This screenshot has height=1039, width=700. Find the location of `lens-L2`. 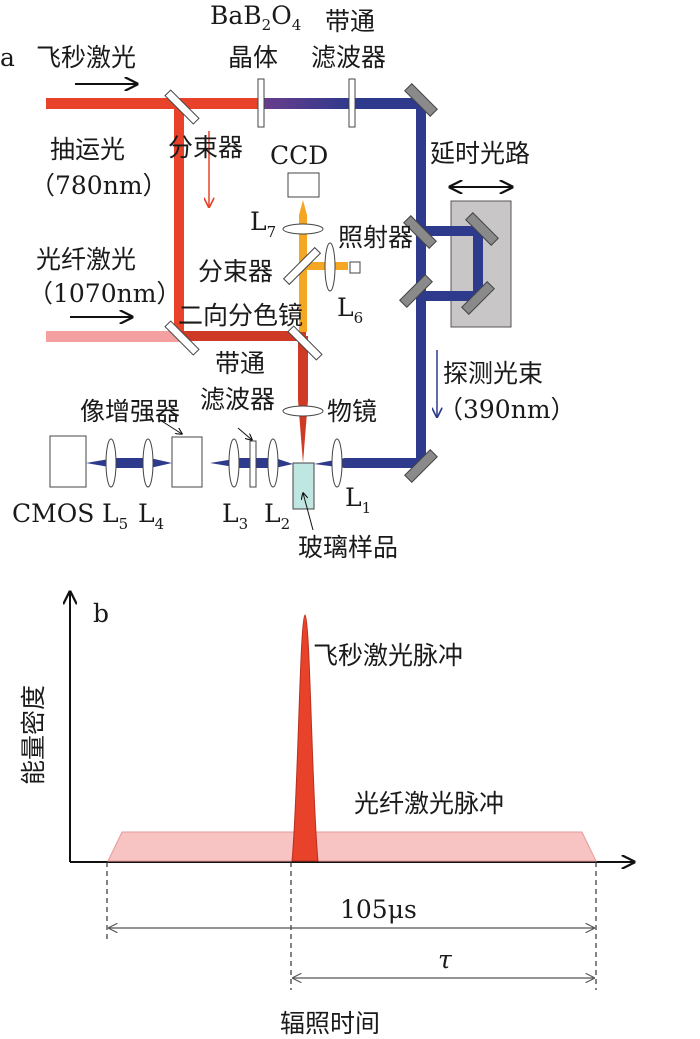

lens-L2 is located at coordinates (273, 463).